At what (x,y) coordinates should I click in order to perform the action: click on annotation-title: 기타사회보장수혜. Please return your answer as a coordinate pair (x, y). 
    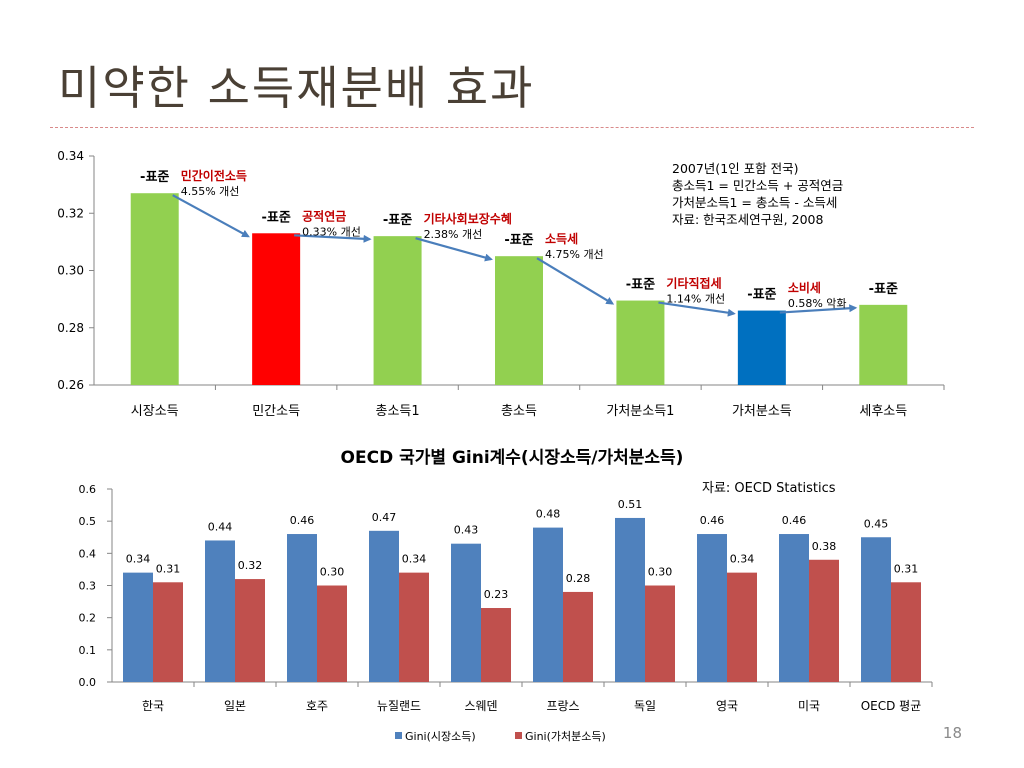
    Looking at the image, I should click on (468, 218).